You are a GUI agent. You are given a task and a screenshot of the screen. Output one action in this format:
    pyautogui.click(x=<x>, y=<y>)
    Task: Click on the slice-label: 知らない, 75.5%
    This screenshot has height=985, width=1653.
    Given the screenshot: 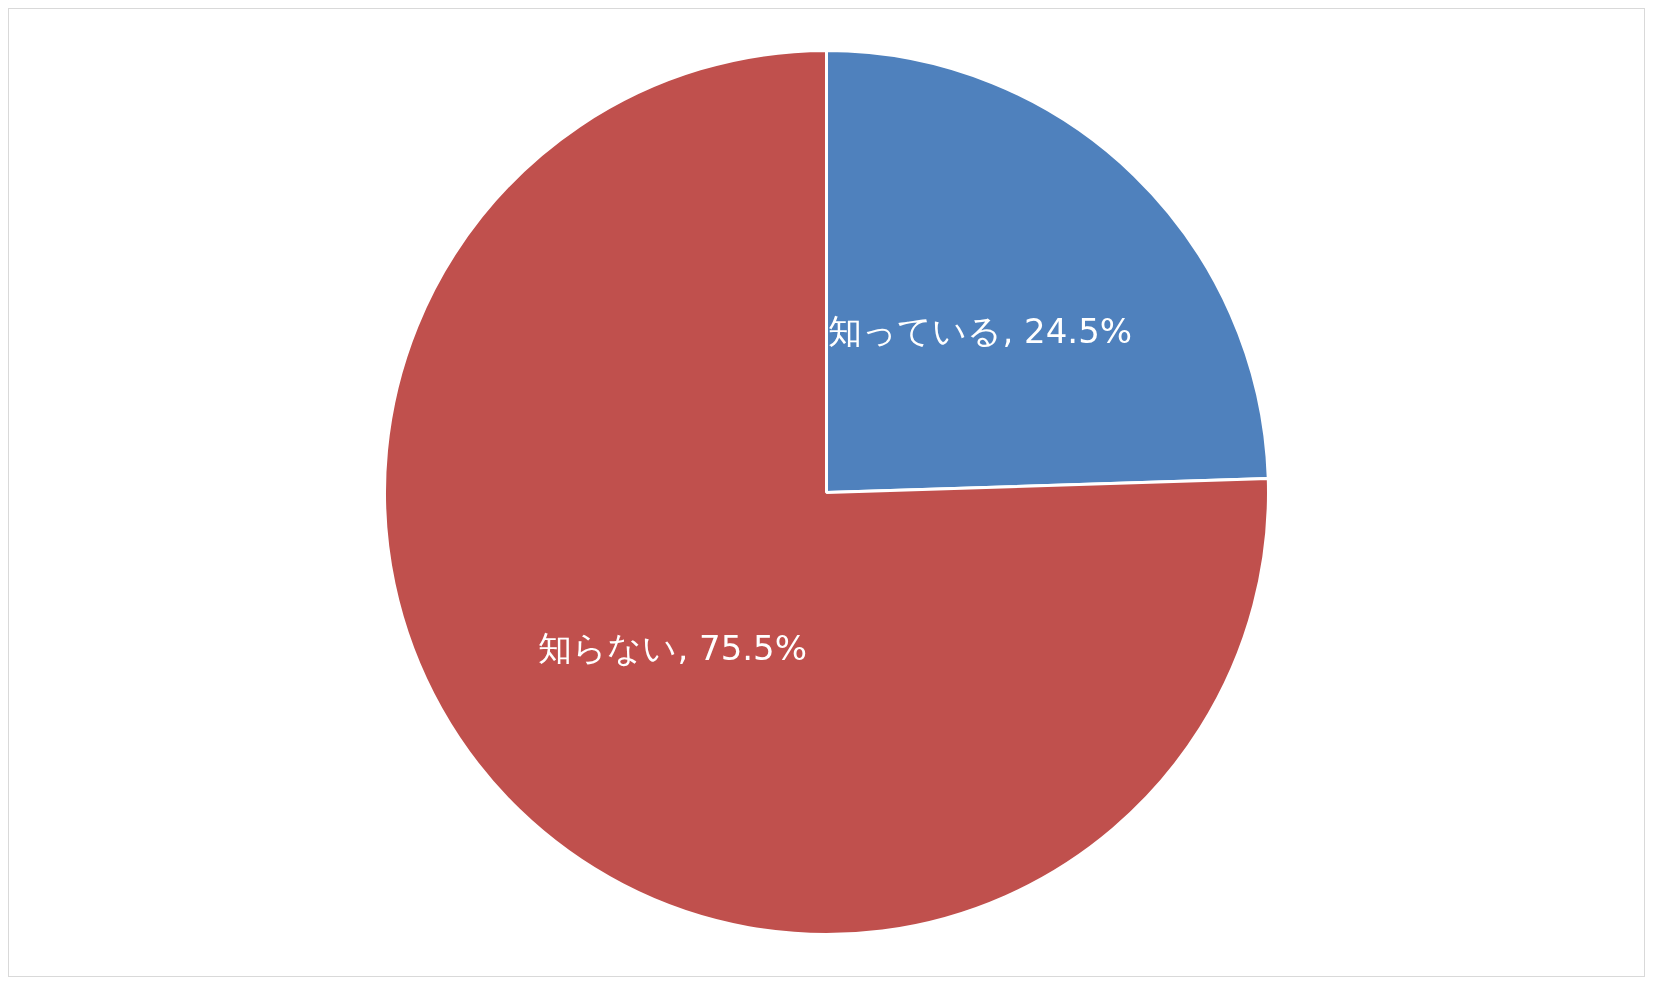 What is the action you would take?
    pyautogui.click(x=673, y=648)
    